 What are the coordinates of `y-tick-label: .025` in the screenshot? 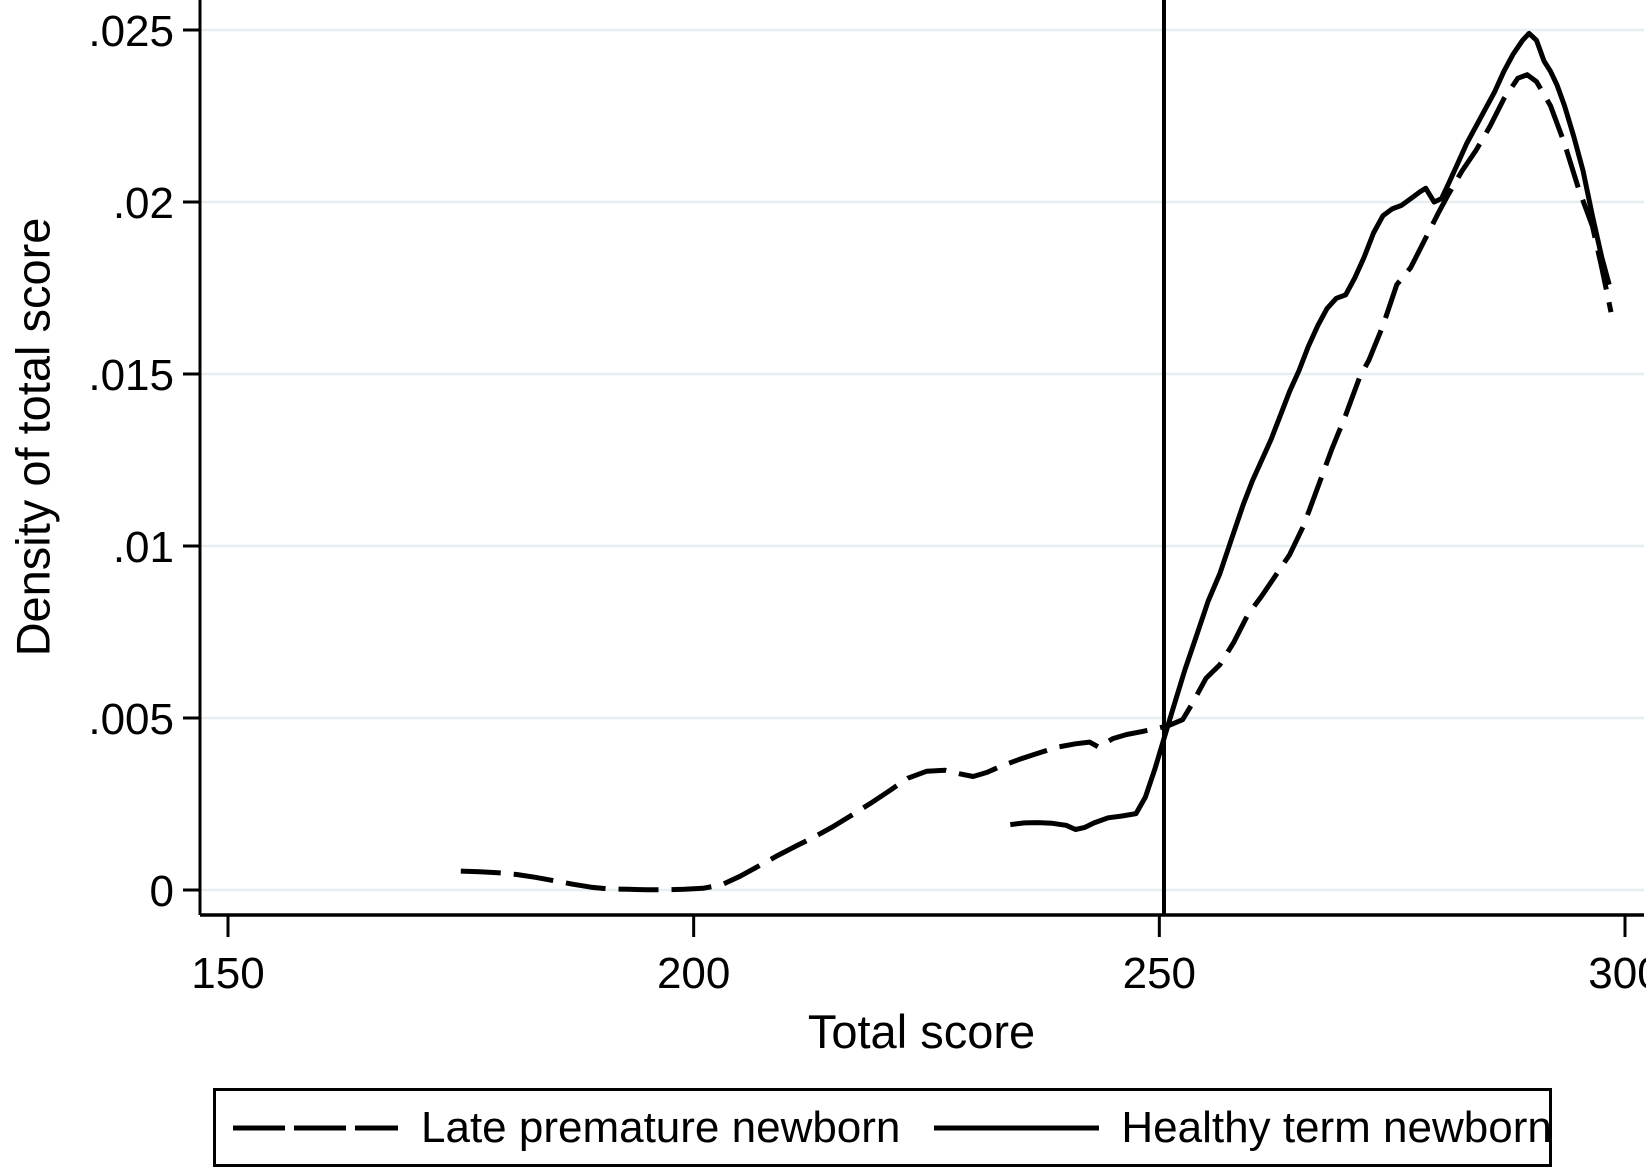 It's located at (131, 31).